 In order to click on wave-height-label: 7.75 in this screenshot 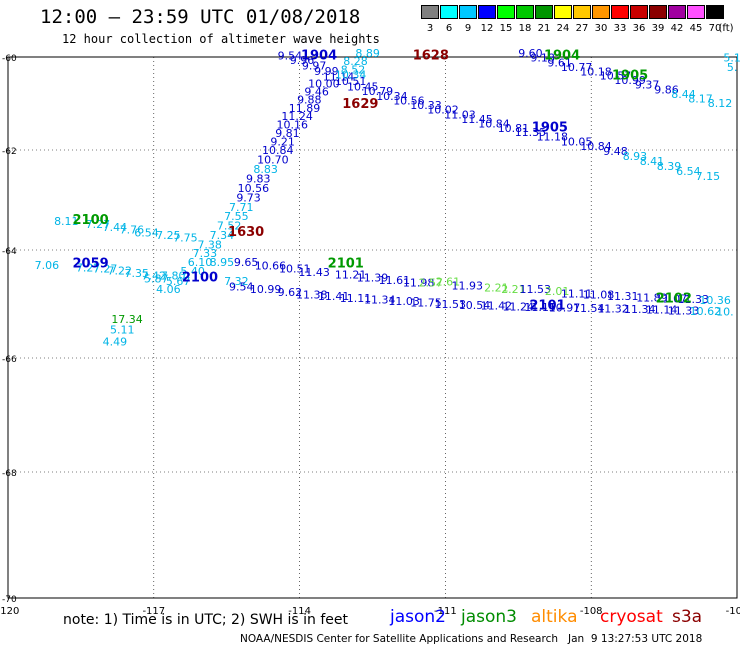, I will do `click(185, 238)`.